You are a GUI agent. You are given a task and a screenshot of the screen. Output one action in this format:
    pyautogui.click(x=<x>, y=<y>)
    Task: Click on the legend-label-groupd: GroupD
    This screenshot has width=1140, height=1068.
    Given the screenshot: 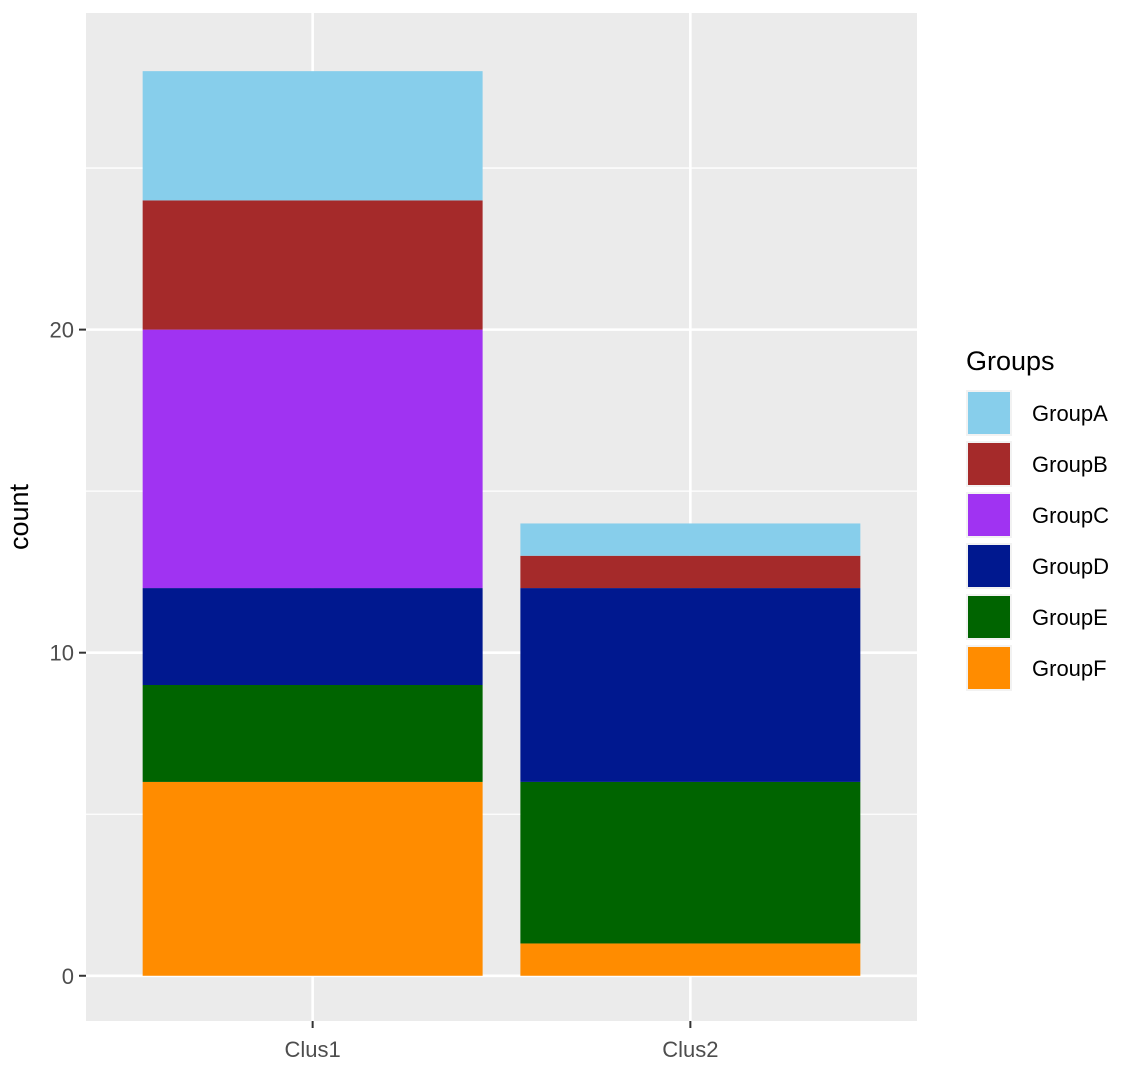 What is the action you would take?
    pyautogui.click(x=1070, y=566)
    